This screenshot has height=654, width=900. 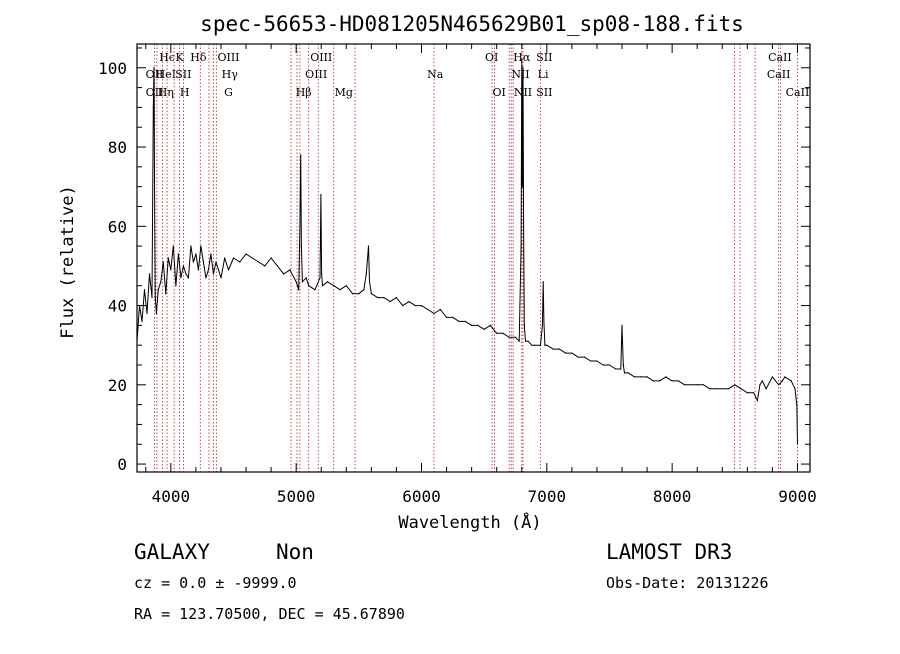 I want to click on y-tick-label-20: 20, so click(x=117, y=385).